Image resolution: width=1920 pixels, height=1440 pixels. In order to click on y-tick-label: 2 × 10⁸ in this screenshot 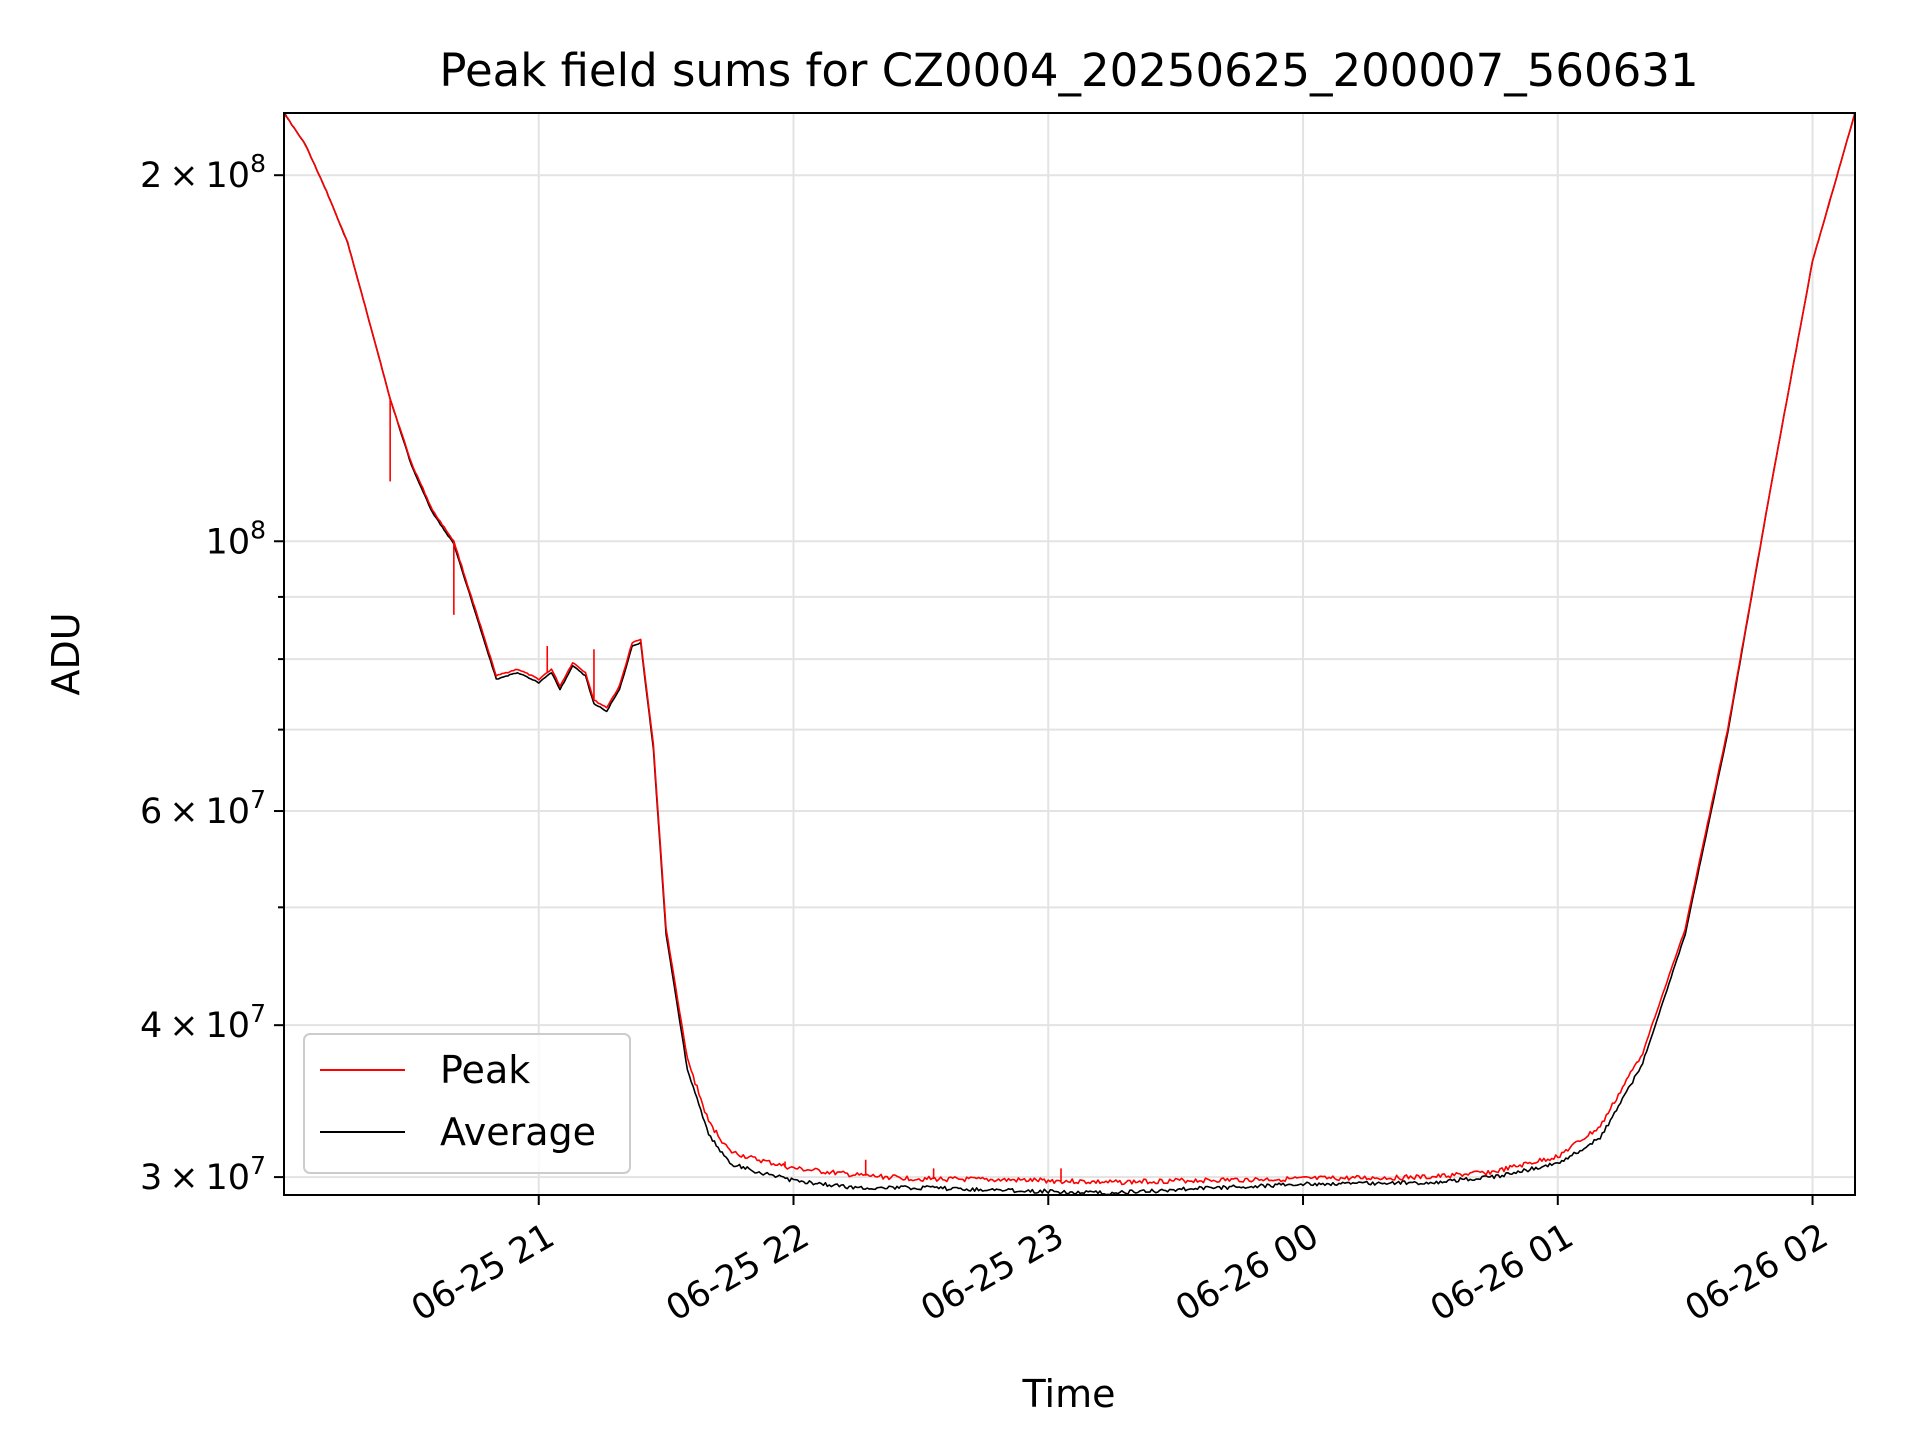, I will do `click(203, 172)`.